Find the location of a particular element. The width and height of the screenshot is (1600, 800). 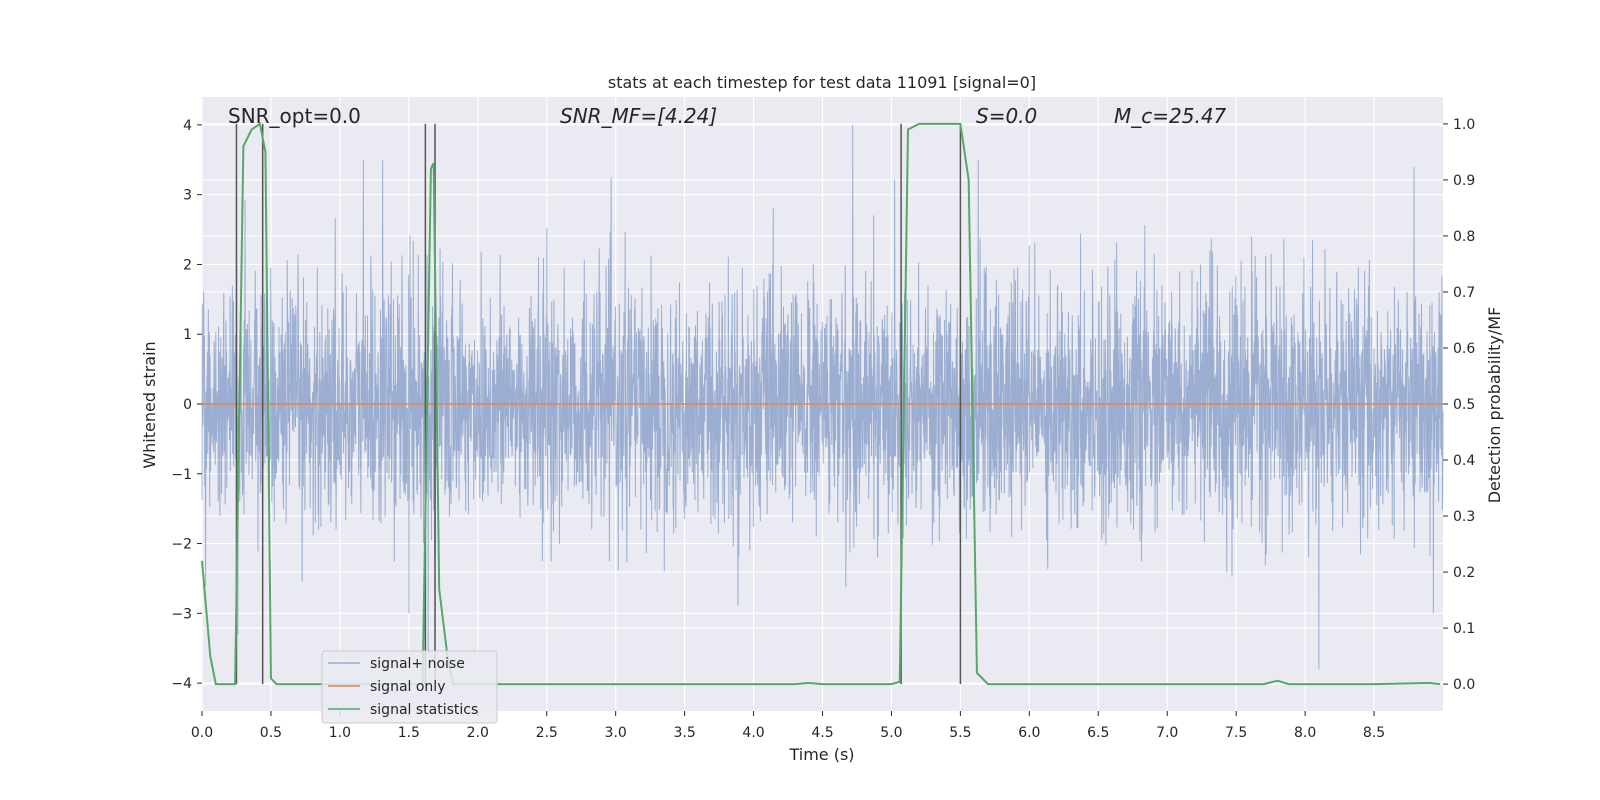

annotation-snr-opt: SNR_opt=0.0 is located at coordinates (294, 116).